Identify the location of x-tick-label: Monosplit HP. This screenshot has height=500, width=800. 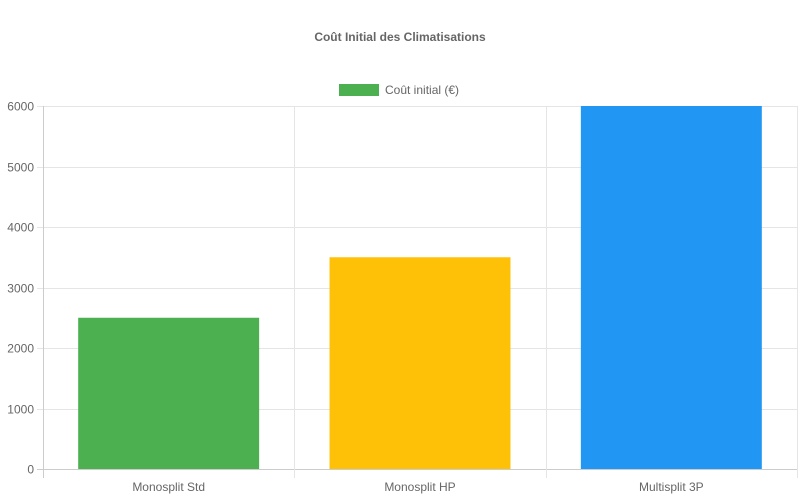
(419, 487).